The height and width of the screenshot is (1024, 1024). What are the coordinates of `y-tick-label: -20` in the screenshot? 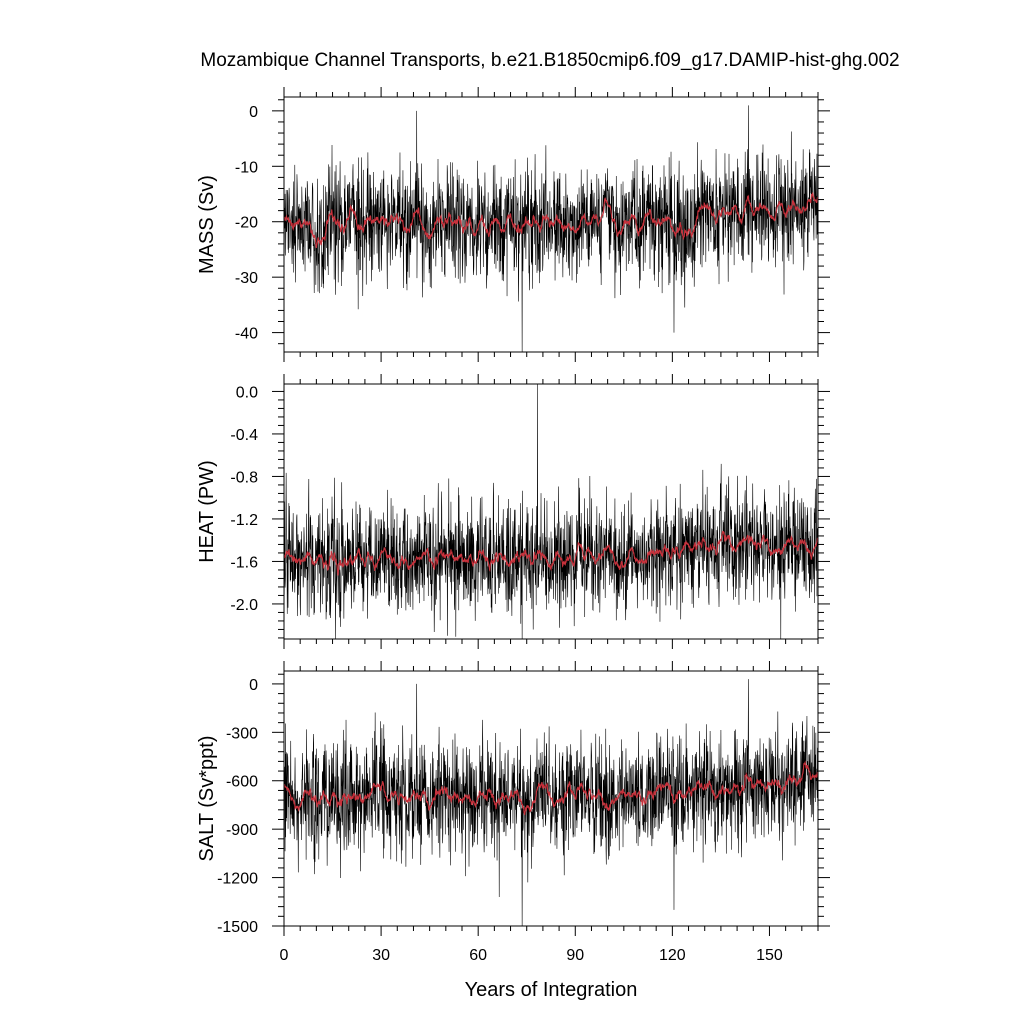 It's located at (246, 223).